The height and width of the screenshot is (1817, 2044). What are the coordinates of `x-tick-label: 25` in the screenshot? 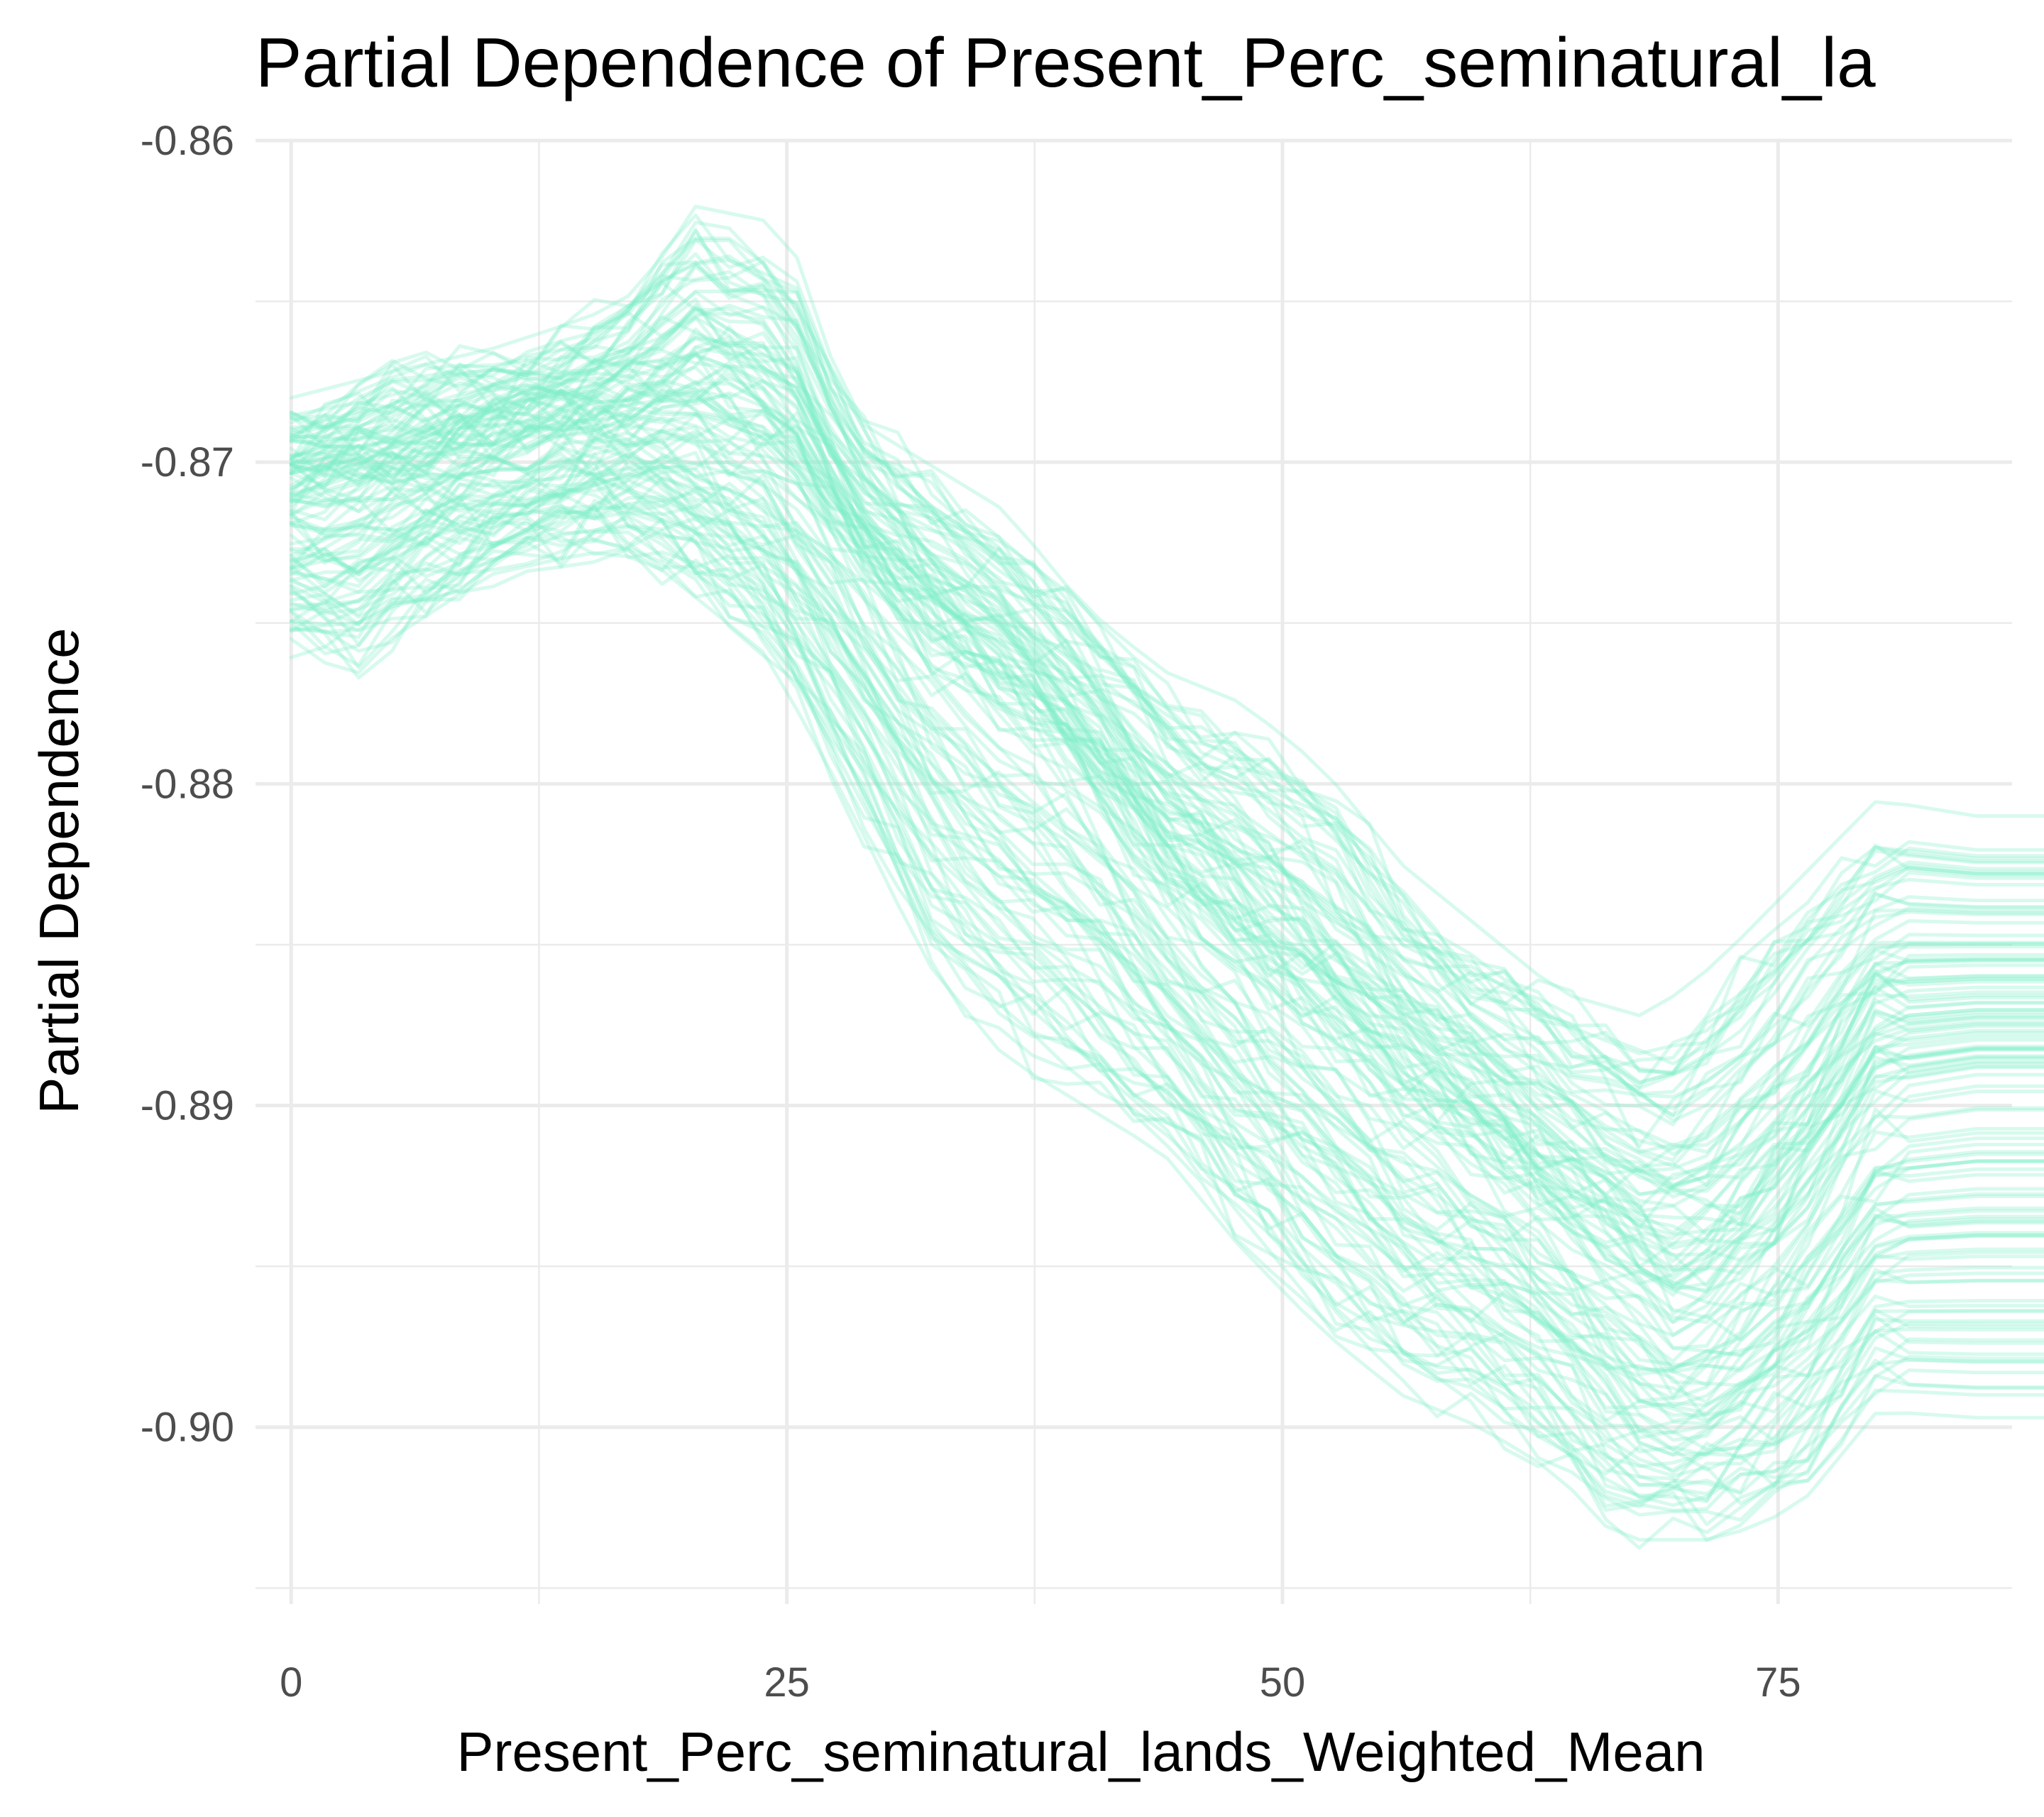 It's located at (787, 1682).